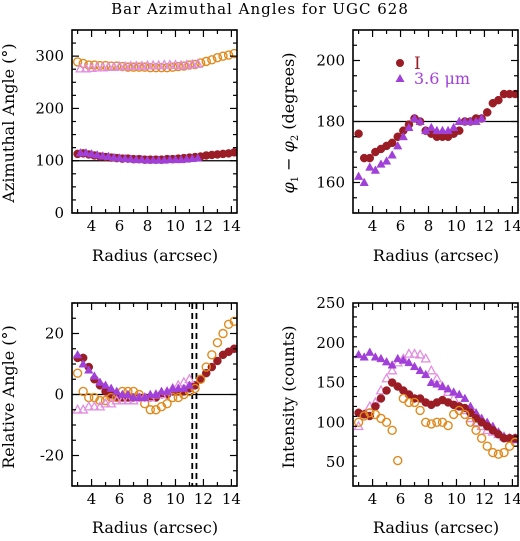  Describe the element at coordinates (49, 161) in the screenshot. I see `p1-ytick-label: 100` at that location.